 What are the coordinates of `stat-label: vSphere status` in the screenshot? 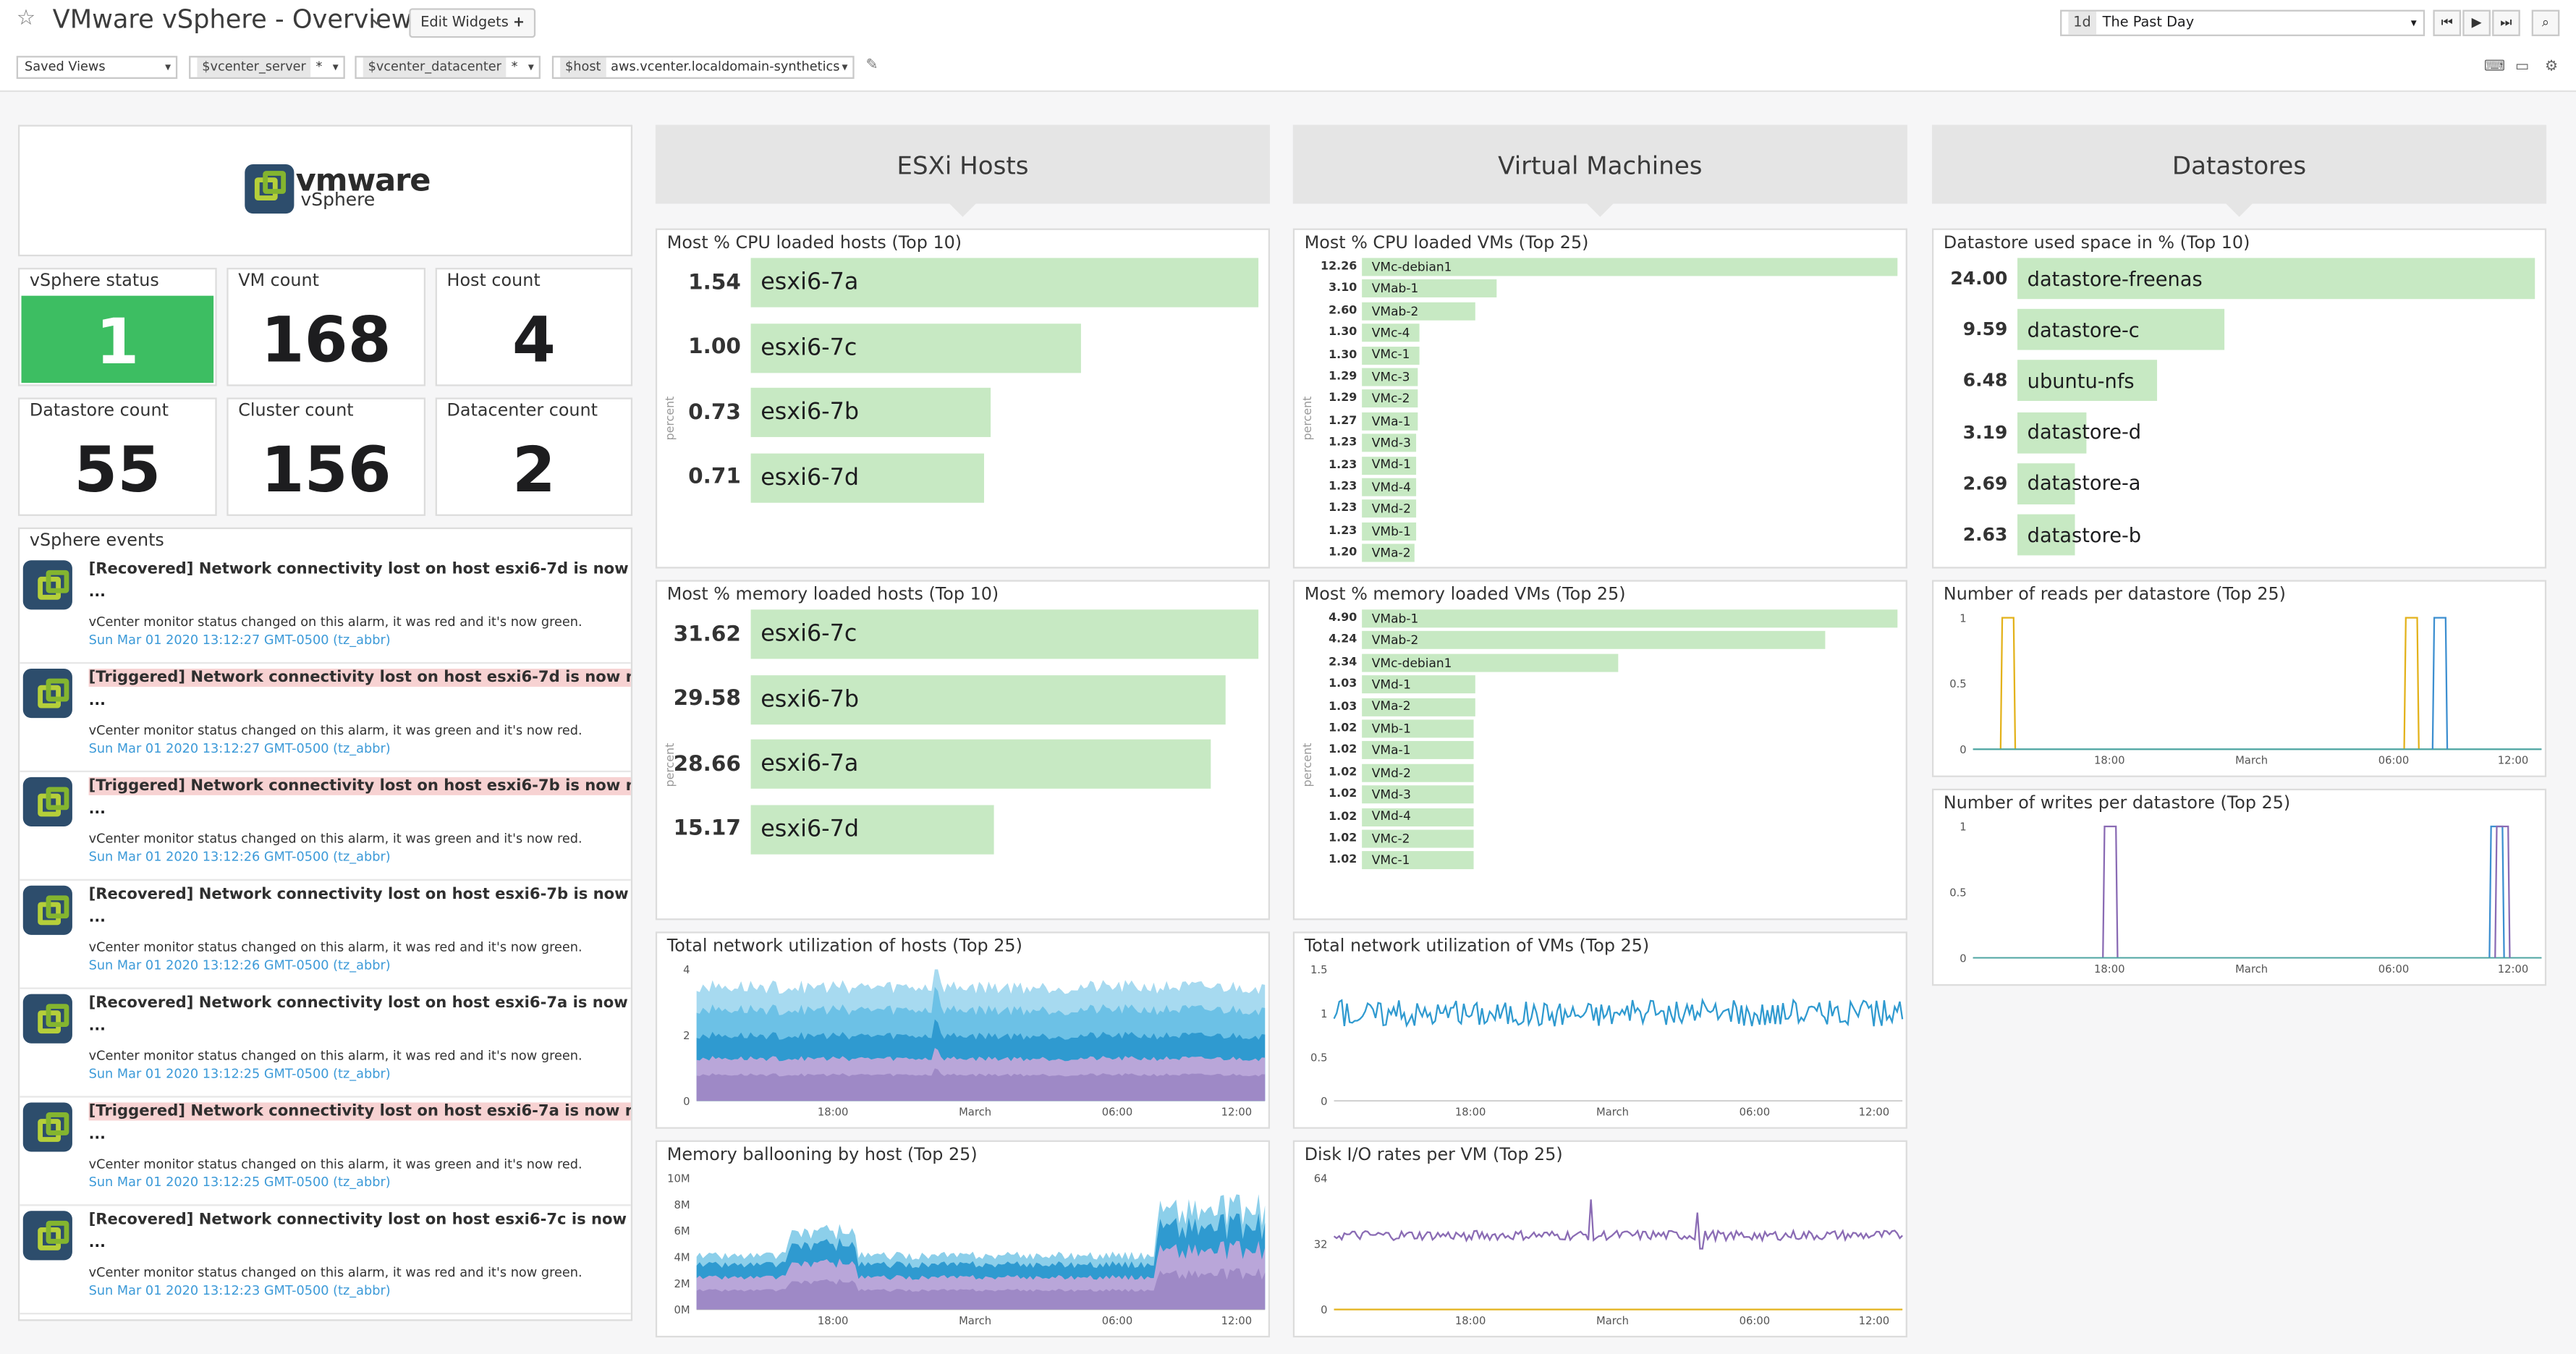 It's located at (94, 281).